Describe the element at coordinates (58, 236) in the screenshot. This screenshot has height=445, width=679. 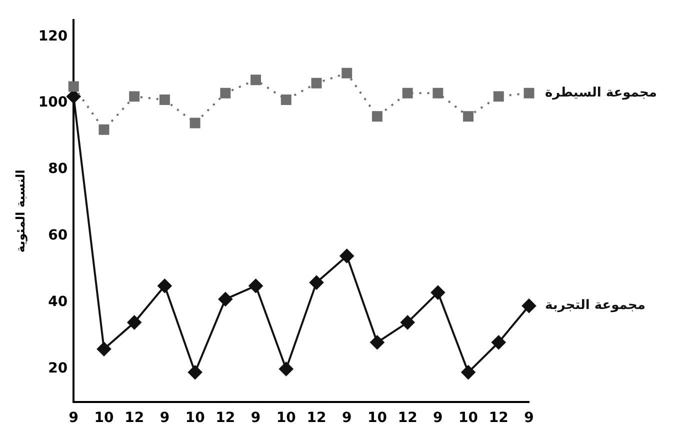
I see `y-tick-label: 60` at that location.